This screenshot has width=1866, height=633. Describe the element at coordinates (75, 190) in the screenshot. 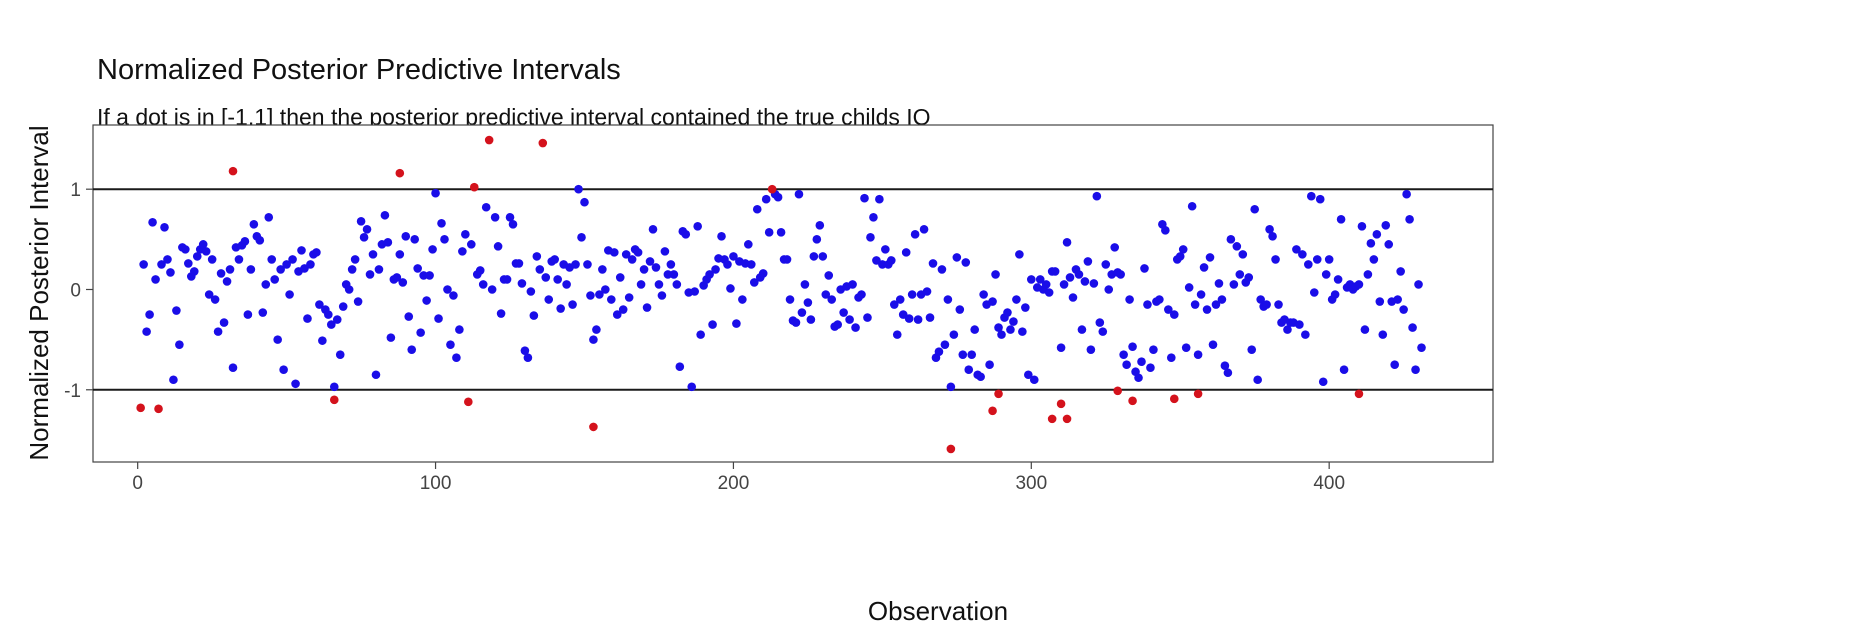

I see `y-tick-label: 1` at that location.